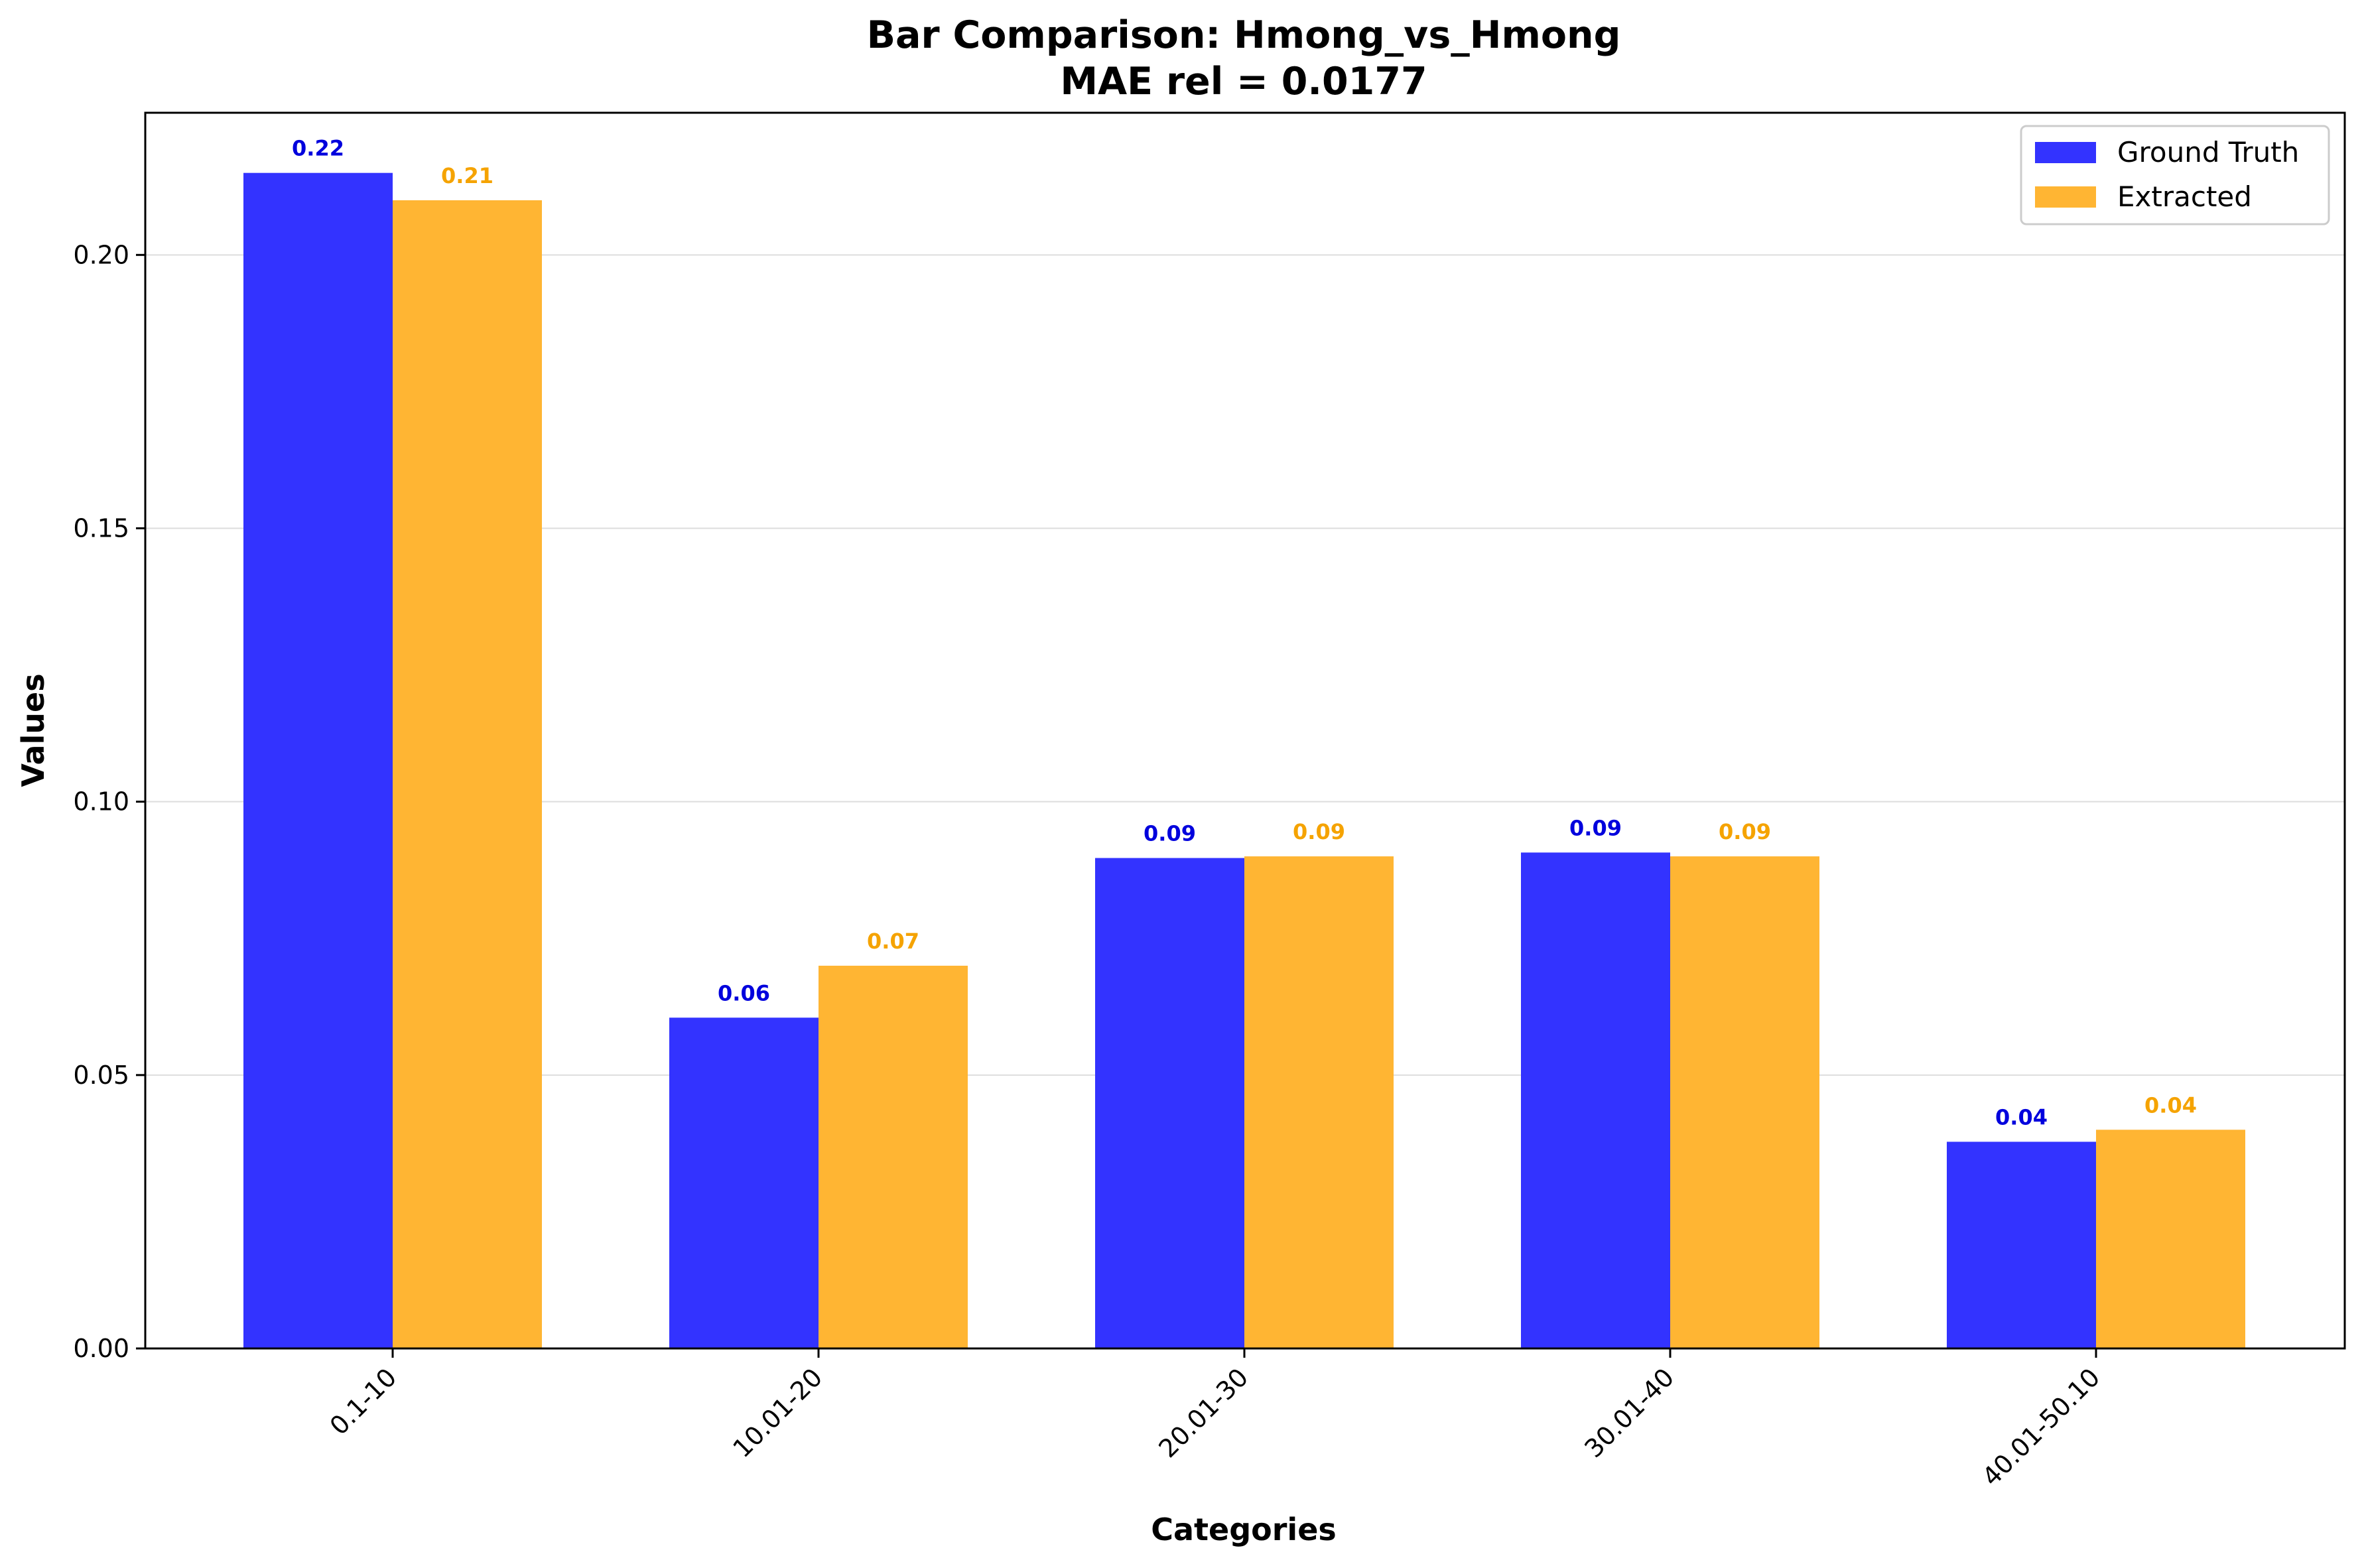 This screenshot has height=1568, width=2364. What do you see at coordinates (467, 175) in the screenshot?
I see `bar-value-label-extracted-0-1-10: 0.21` at bounding box center [467, 175].